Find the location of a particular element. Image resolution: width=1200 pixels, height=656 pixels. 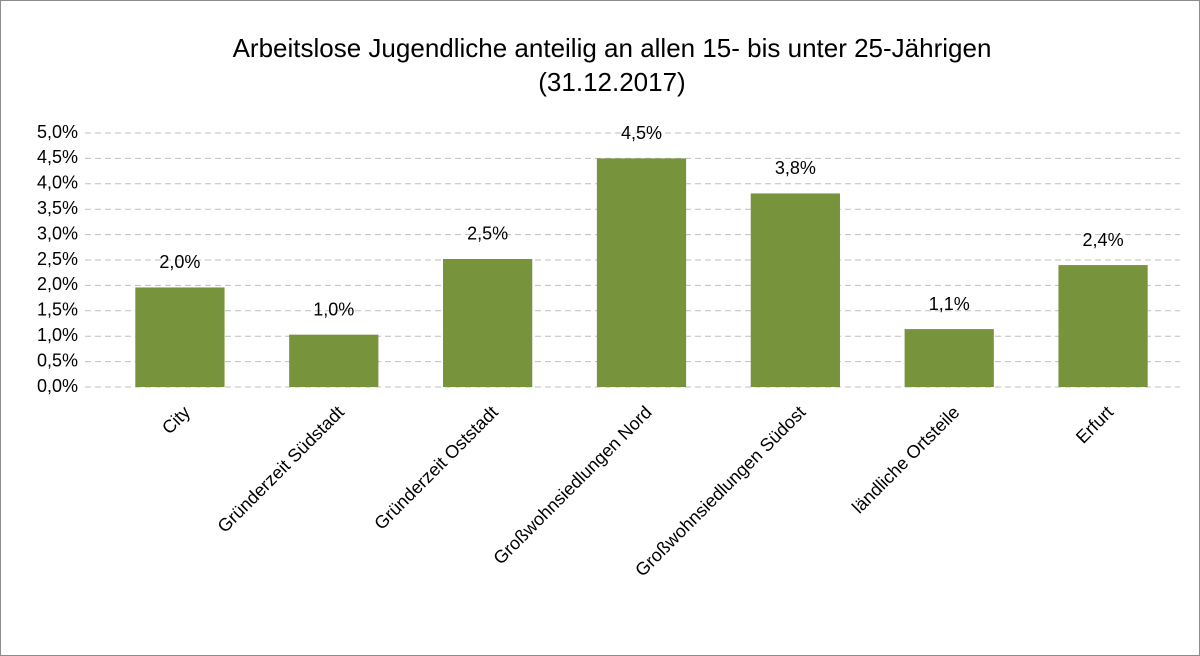

data-label: 3,8% is located at coordinates (795, 168).